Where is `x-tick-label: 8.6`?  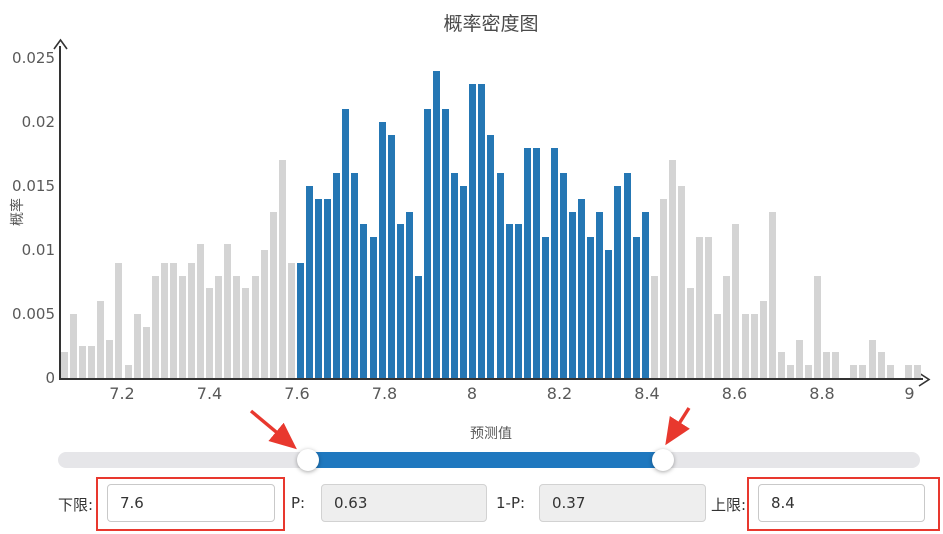
x-tick-label: 8.6 is located at coordinates (734, 393).